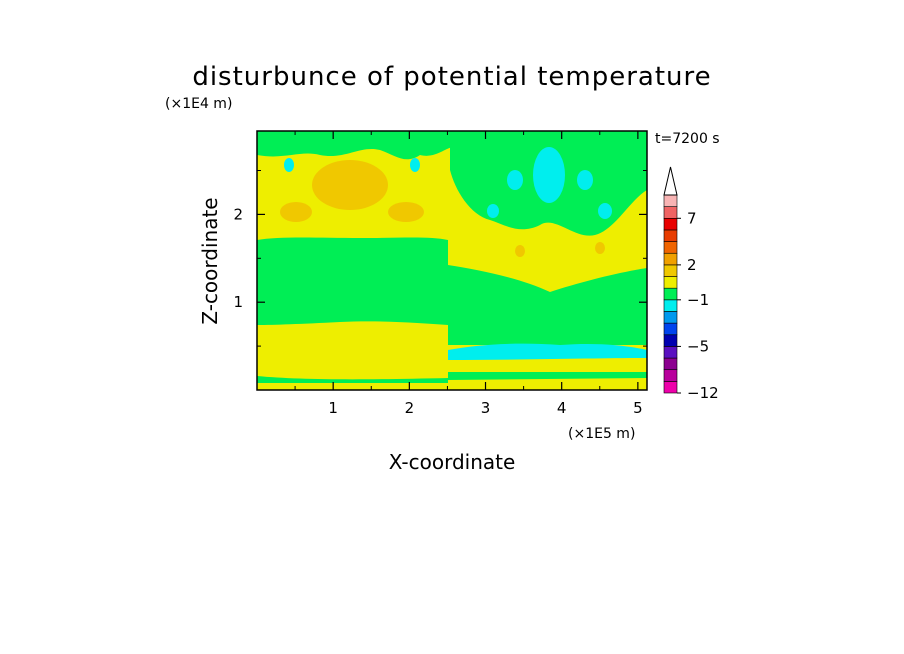  What do you see at coordinates (352, 379) in the screenshot?
I see `field-bottom-strip` at bounding box center [352, 379].